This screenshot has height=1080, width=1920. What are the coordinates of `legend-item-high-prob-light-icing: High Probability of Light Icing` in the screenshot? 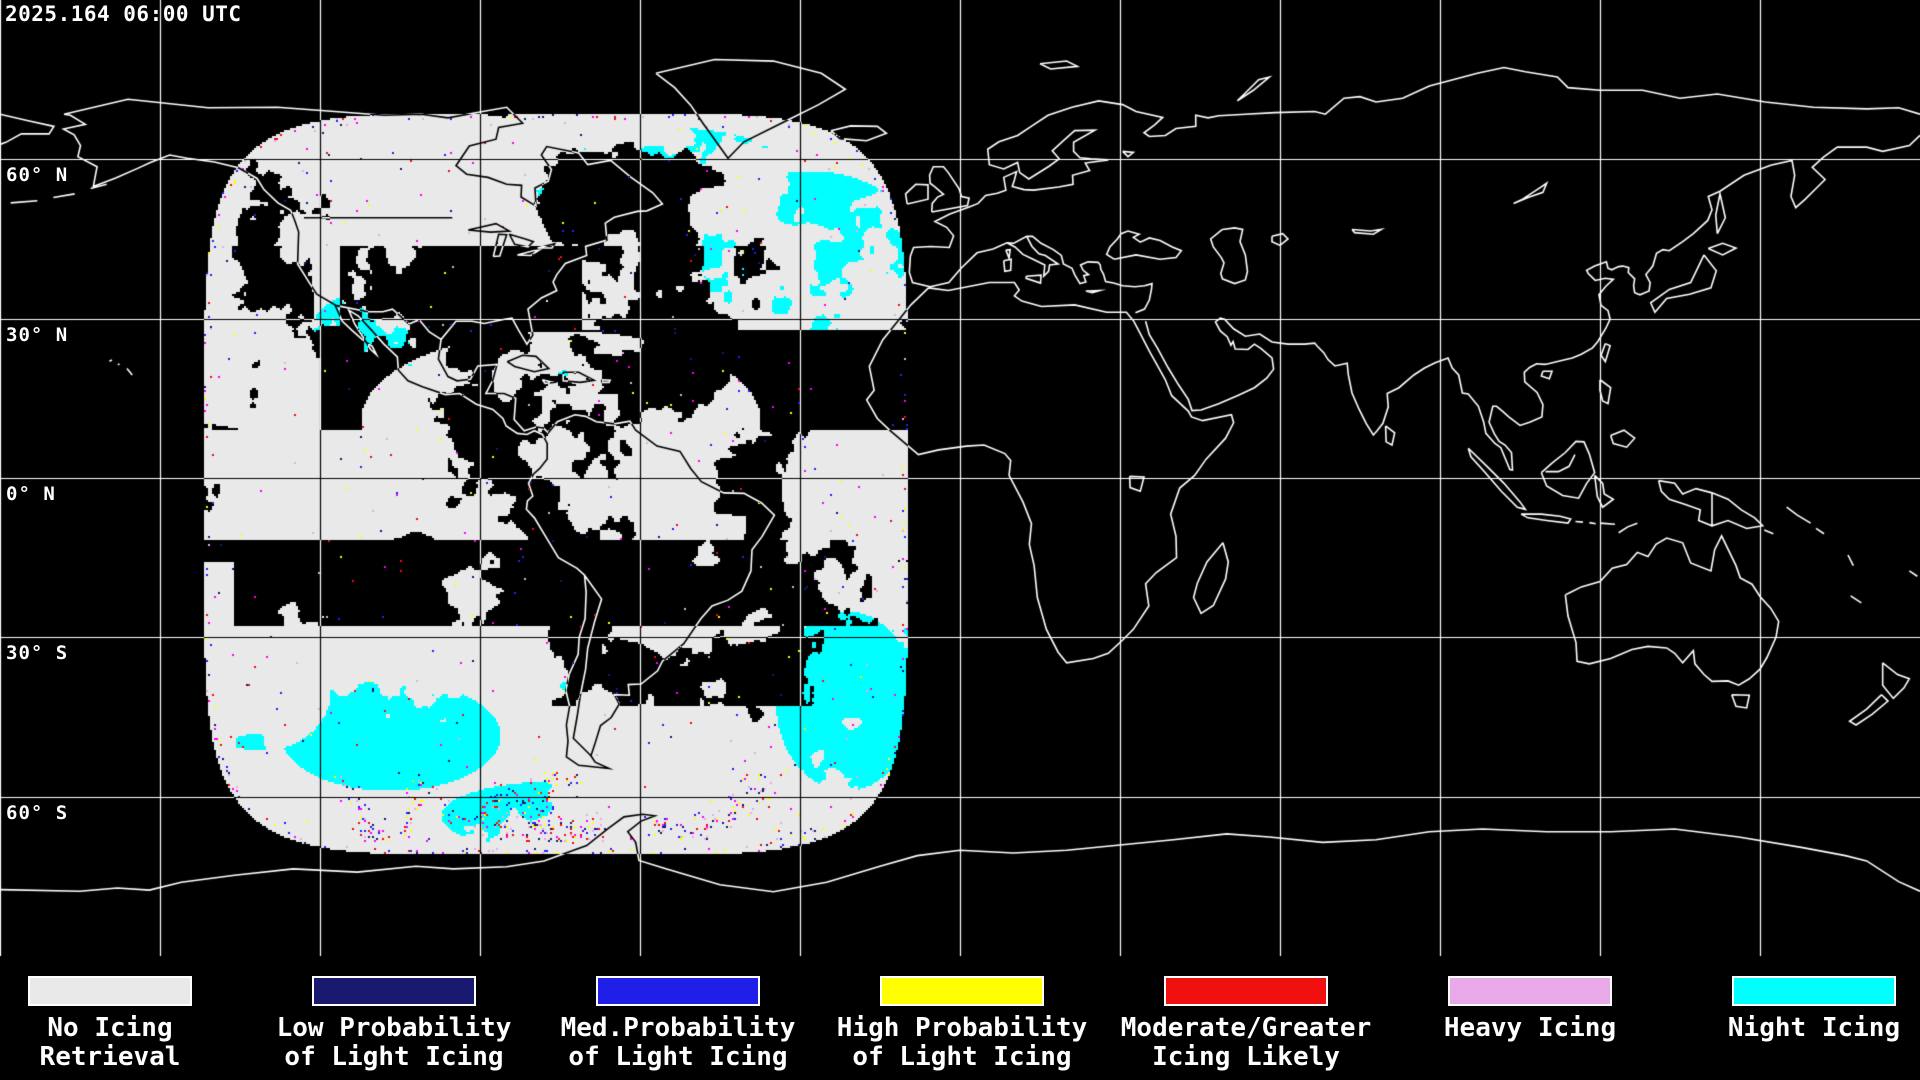 It's located at (962, 1024).